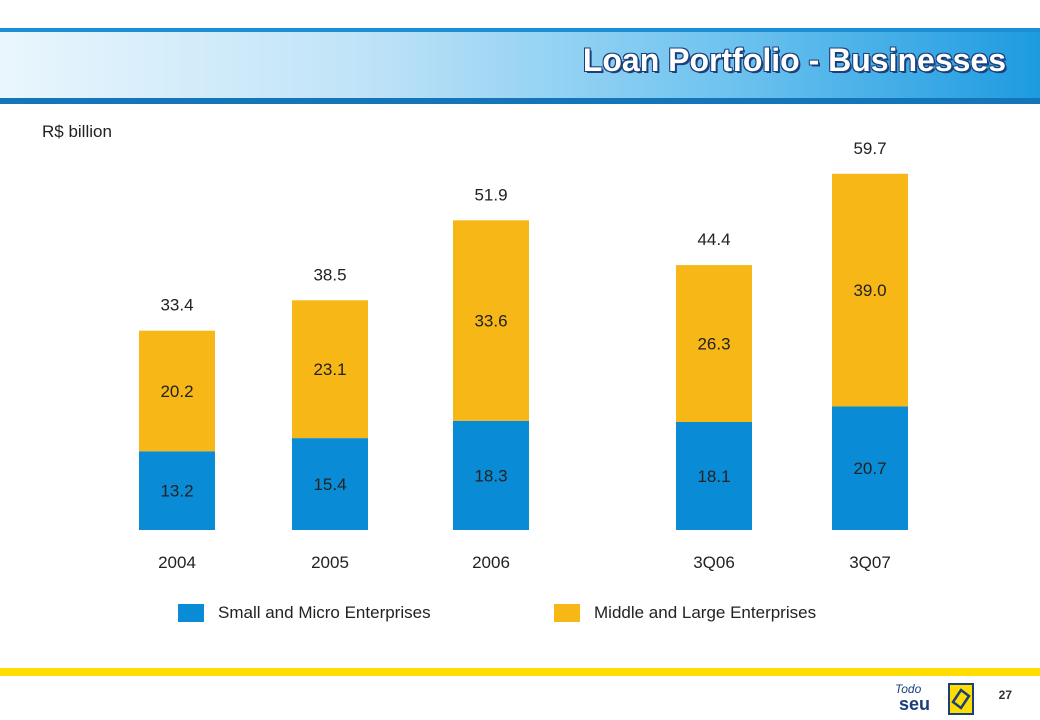  I want to click on x-tick-3q07: 3Q07, so click(870, 562).